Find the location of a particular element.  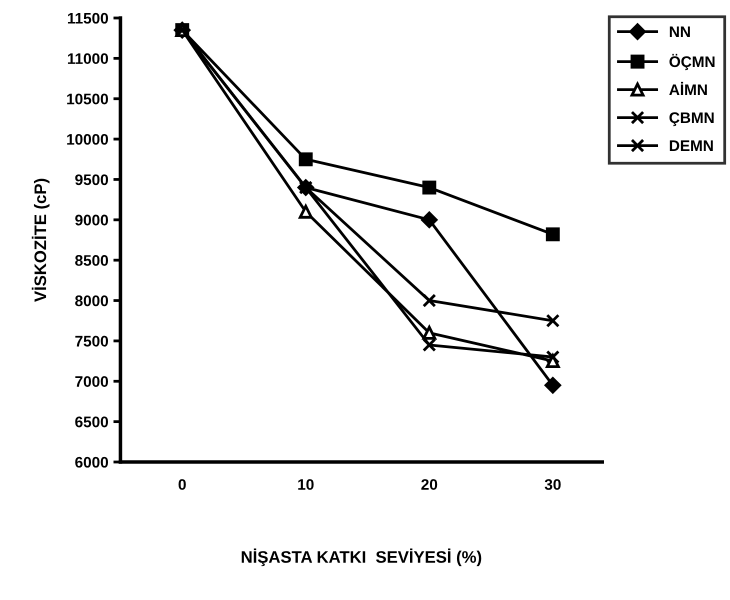

x-tick-label: 0 is located at coordinates (182, 484).